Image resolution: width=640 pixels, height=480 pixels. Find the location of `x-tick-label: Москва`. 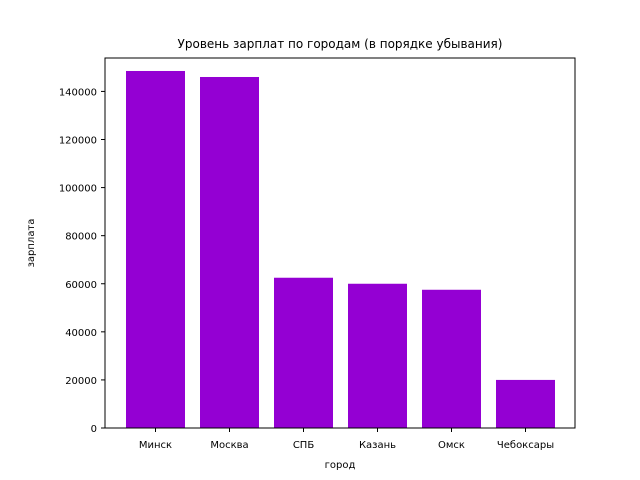

x-tick-label: Москва is located at coordinates (229, 445).